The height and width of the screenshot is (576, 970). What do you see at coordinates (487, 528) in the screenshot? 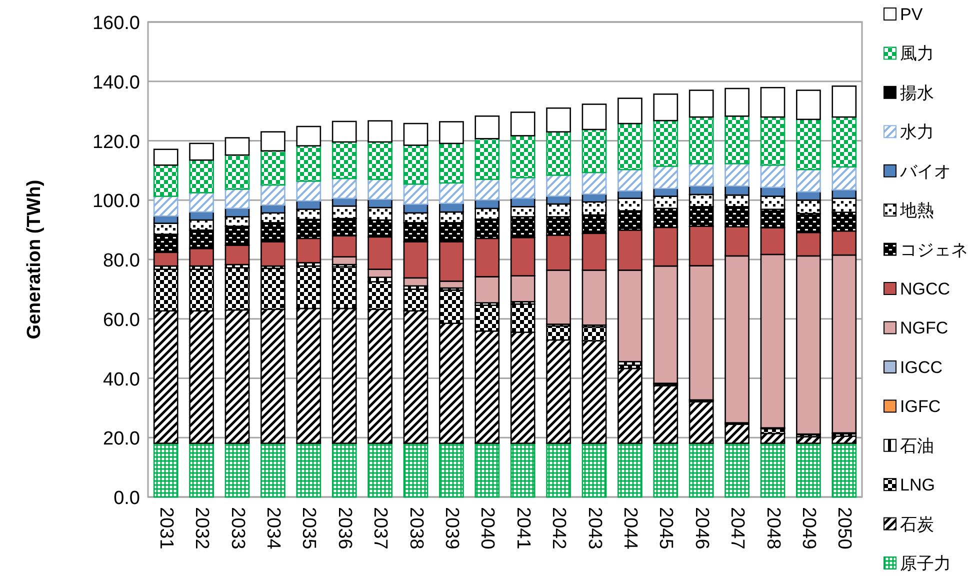
I see `x-tick-label: 2040` at bounding box center [487, 528].